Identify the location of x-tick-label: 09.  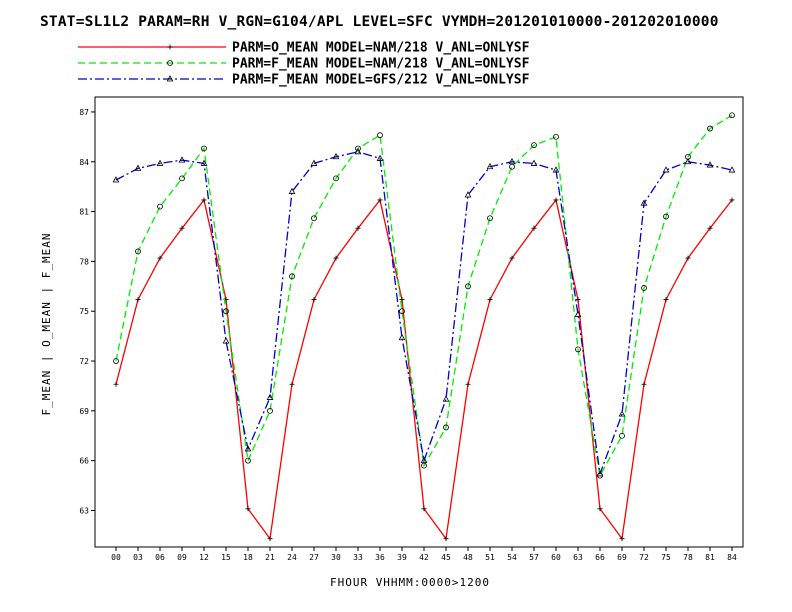
(182, 557).